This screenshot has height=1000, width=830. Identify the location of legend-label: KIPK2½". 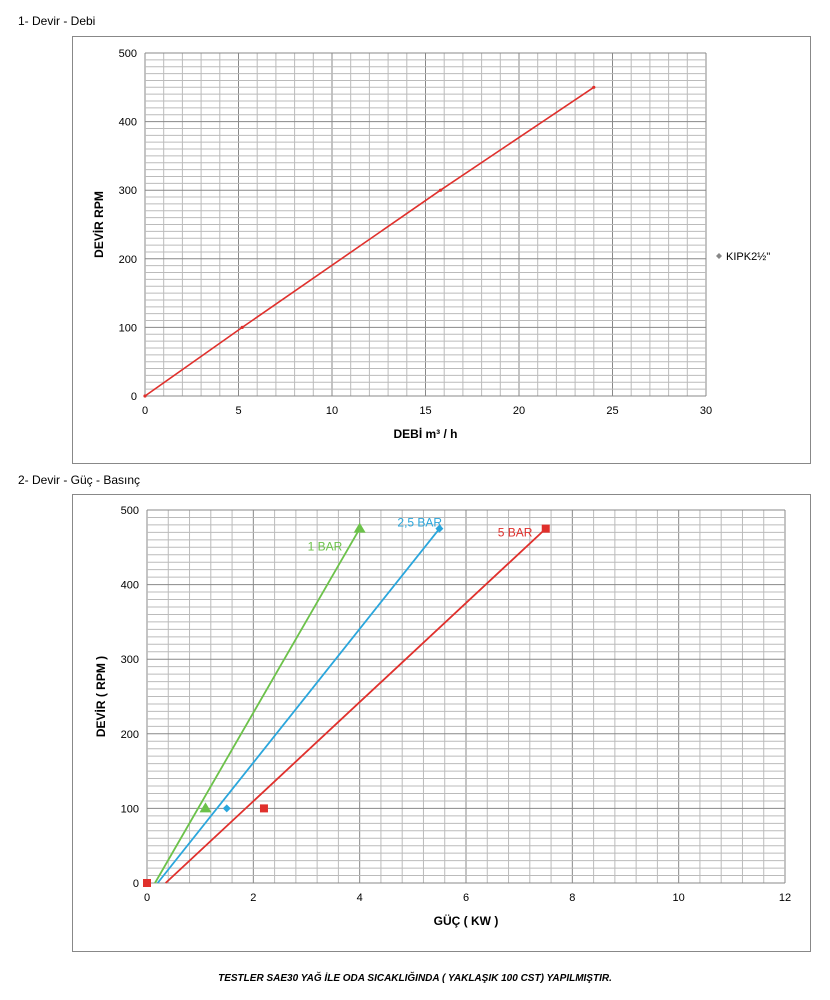
(748, 257).